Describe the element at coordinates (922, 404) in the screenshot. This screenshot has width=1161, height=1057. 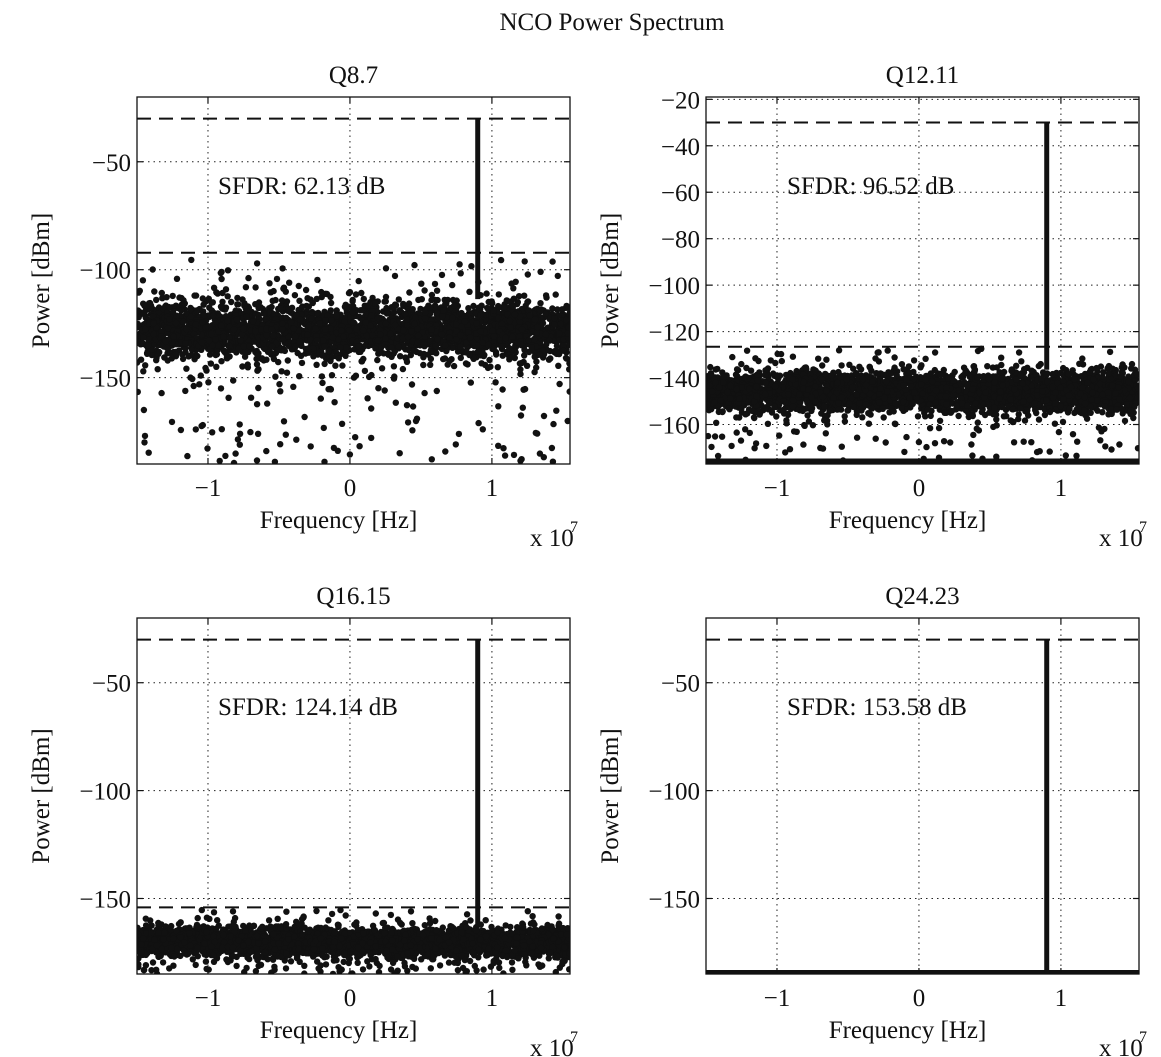
I see `noise-floor-points` at that location.